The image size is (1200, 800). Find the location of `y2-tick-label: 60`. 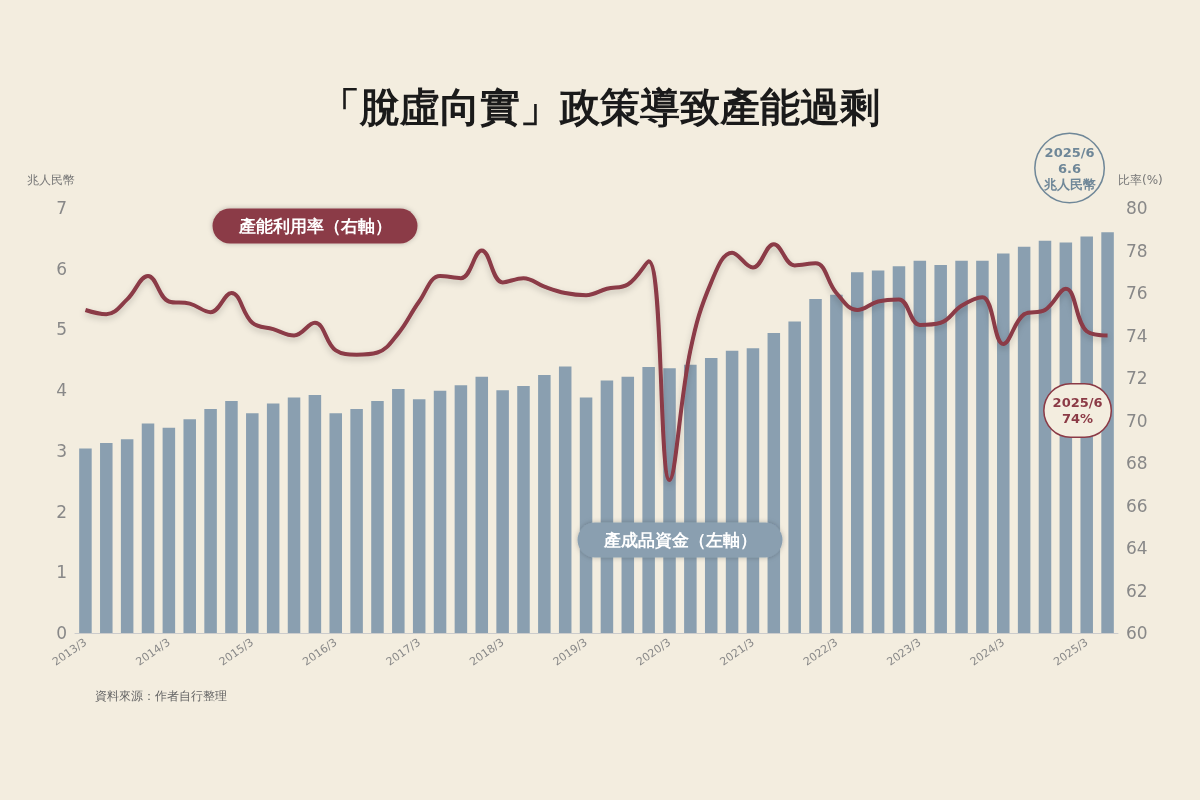

y2-tick-label: 60 is located at coordinates (1137, 633).